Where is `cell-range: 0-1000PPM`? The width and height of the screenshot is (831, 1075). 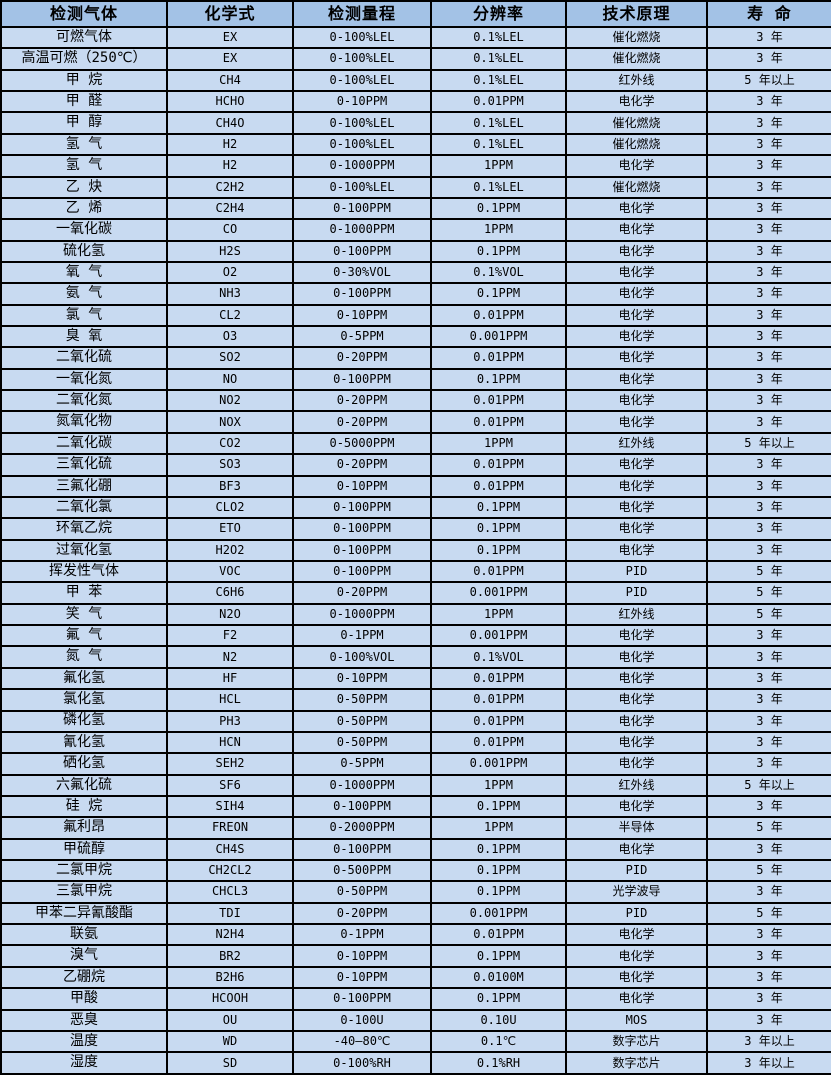 cell-range: 0-1000PPM is located at coordinates (362, 785).